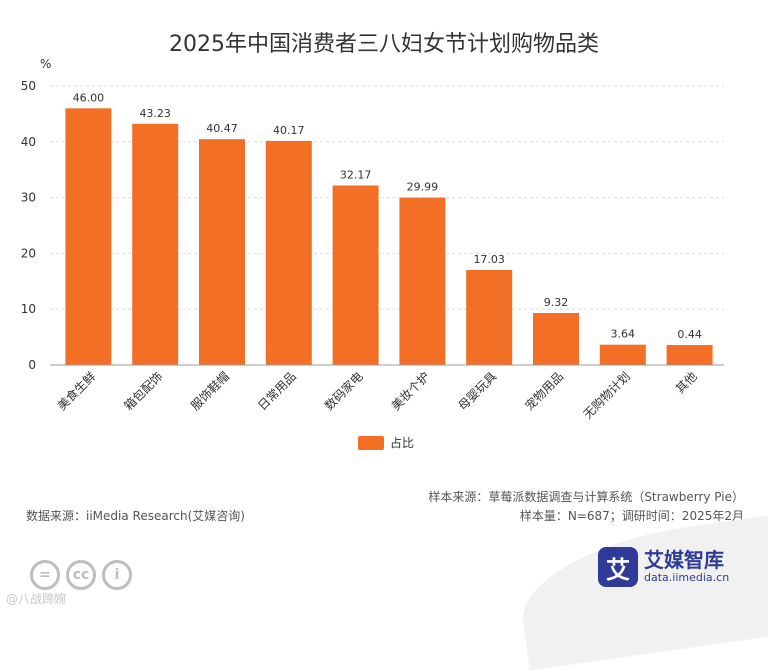 The image size is (768, 670). I want to click on x-tick-label: 服饰鞋帽, so click(210, 391).